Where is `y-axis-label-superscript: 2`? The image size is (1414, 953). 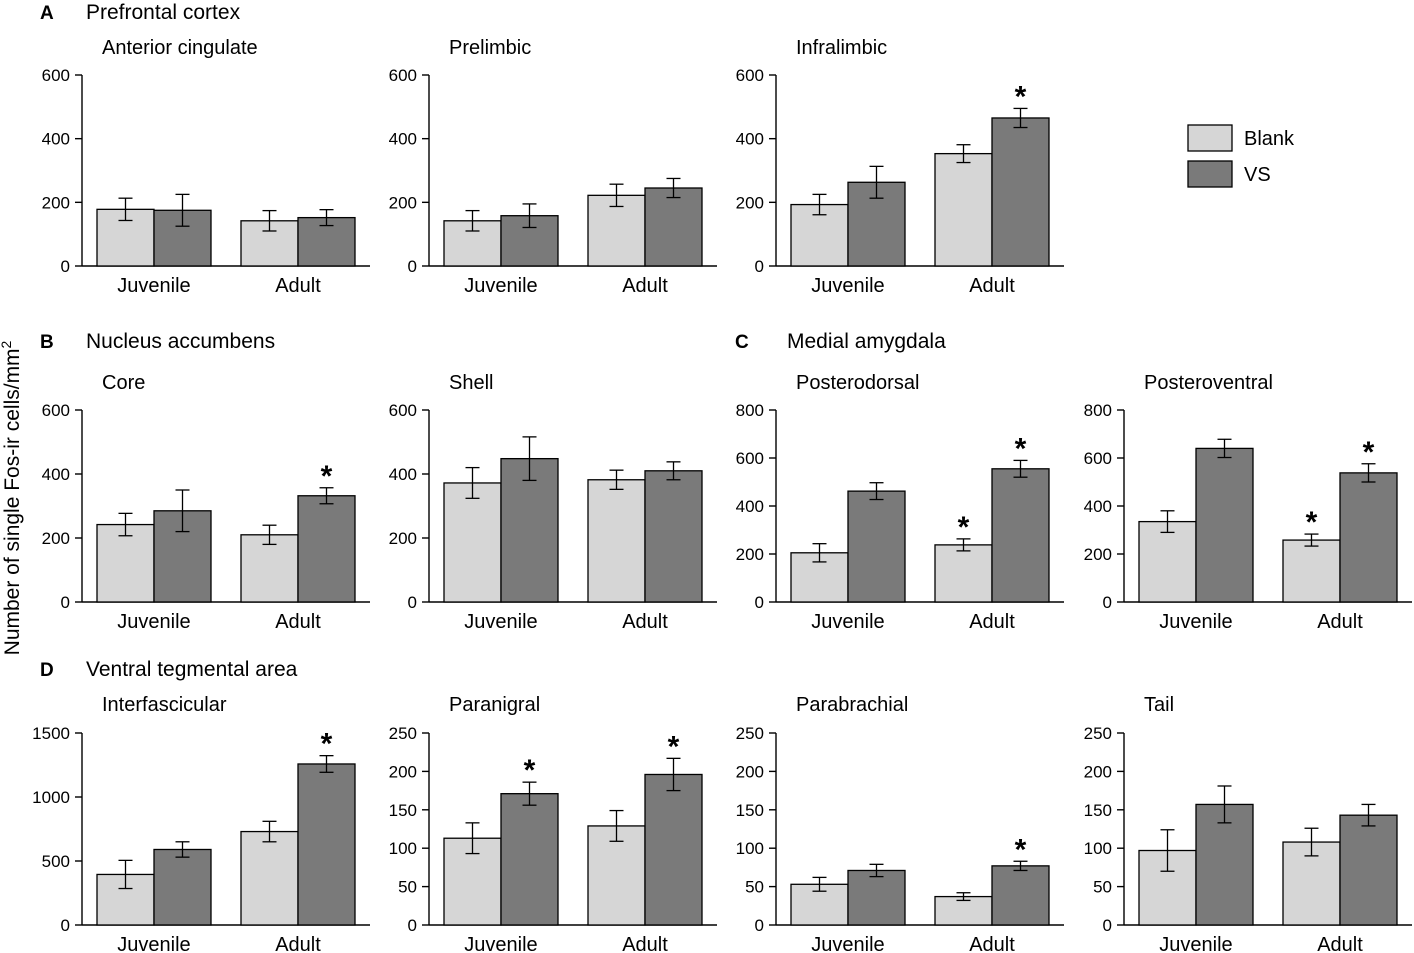 y-axis-label-superscript: 2 is located at coordinates (7, 344).